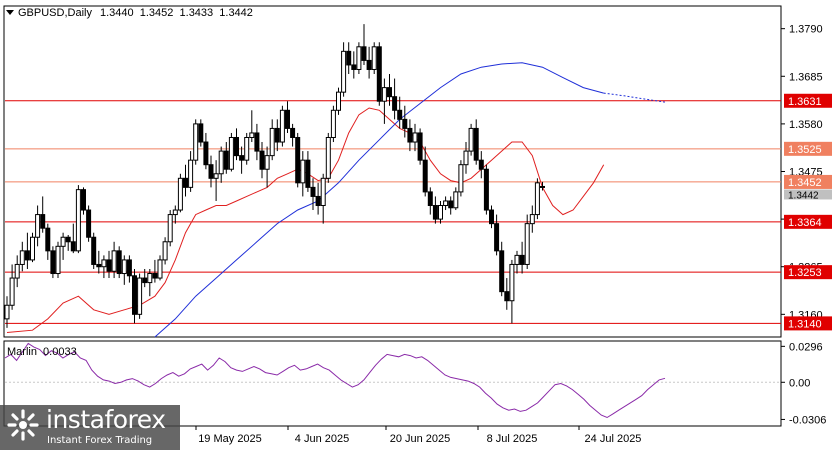 The image size is (840, 450). What do you see at coordinates (10, 12) in the screenshot?
I see `collapse-triangle-icon` at bounding box center [10, 12].